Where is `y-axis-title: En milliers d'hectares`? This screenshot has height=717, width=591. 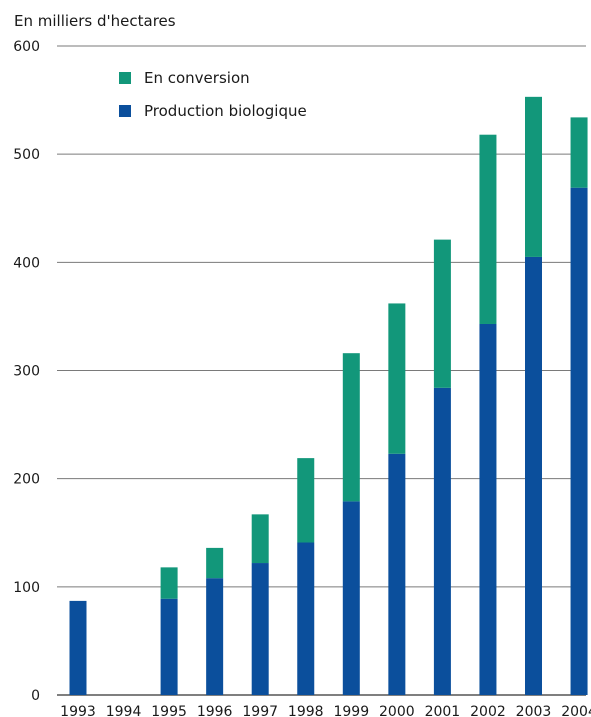
y-axis-title: En milliers d'hectares is located at coordinates (95, 21).